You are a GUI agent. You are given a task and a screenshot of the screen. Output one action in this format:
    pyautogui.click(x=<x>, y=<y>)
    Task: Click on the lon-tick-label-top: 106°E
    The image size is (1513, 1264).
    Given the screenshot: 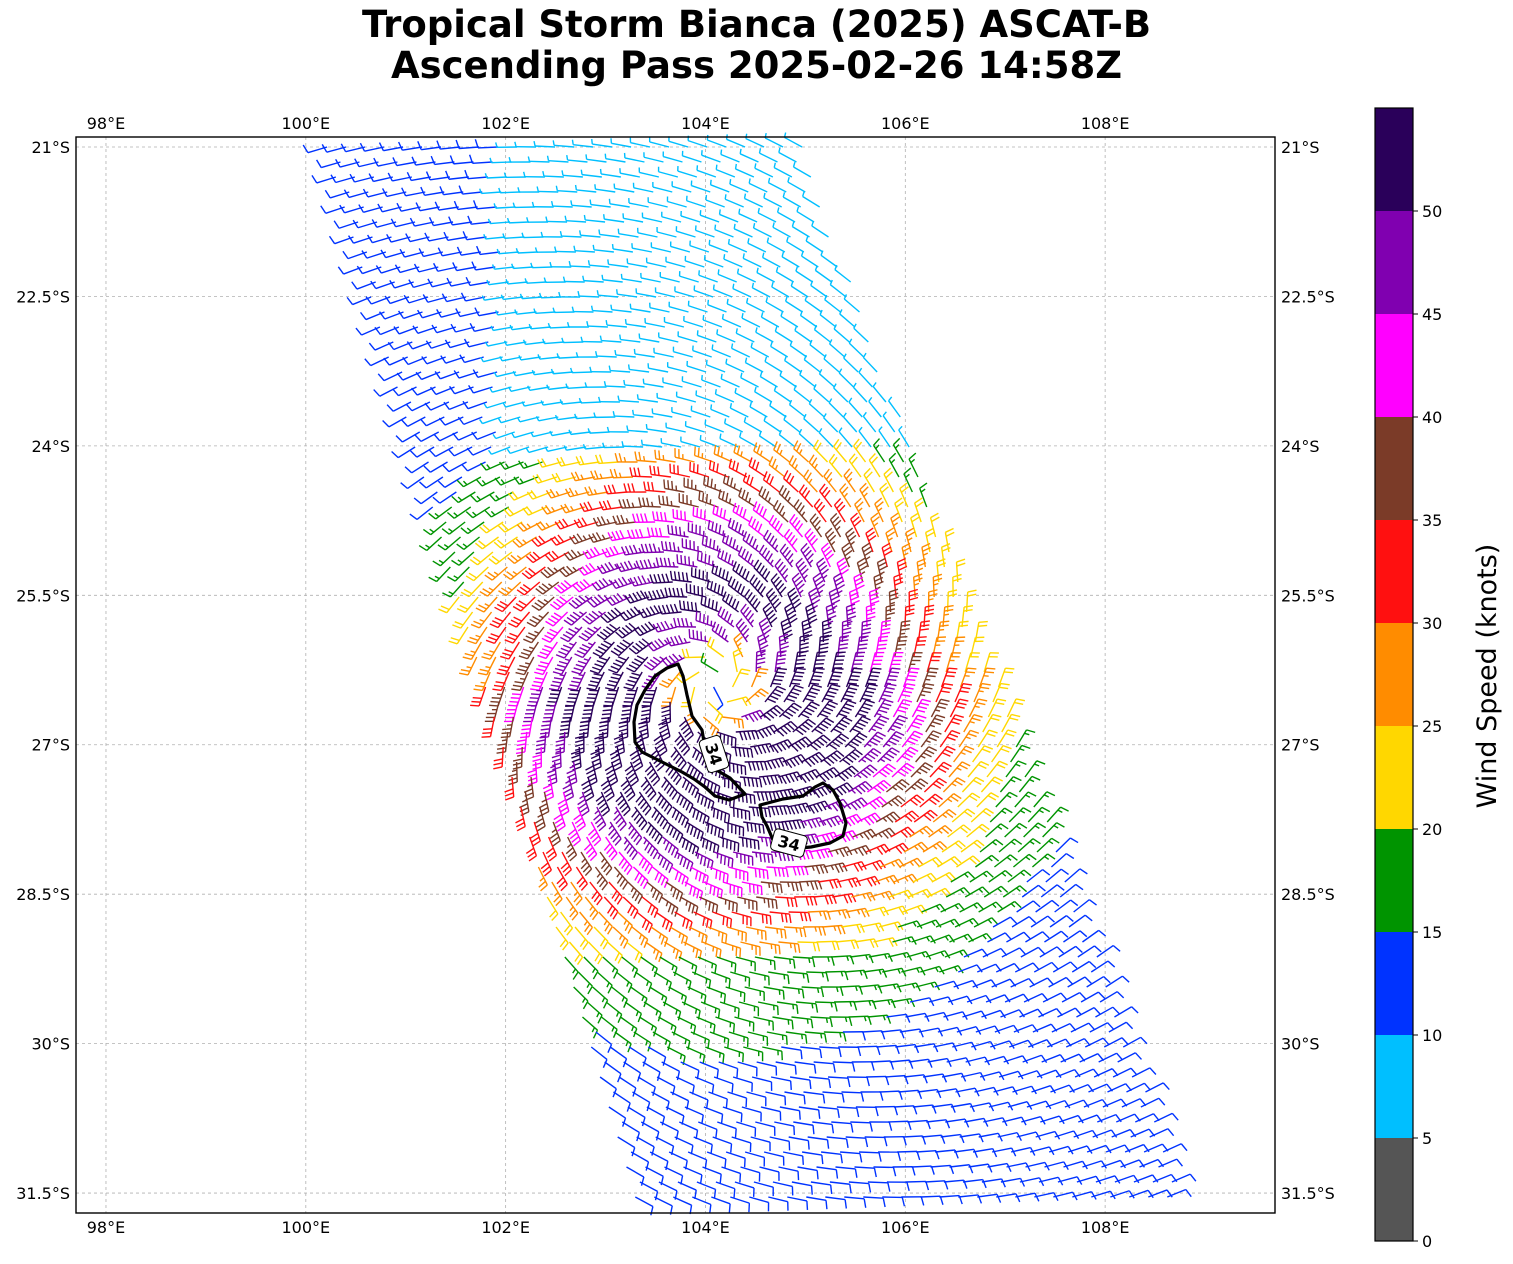 What is the action you would take?
    pyautogui.click(x=905, y=123)
    